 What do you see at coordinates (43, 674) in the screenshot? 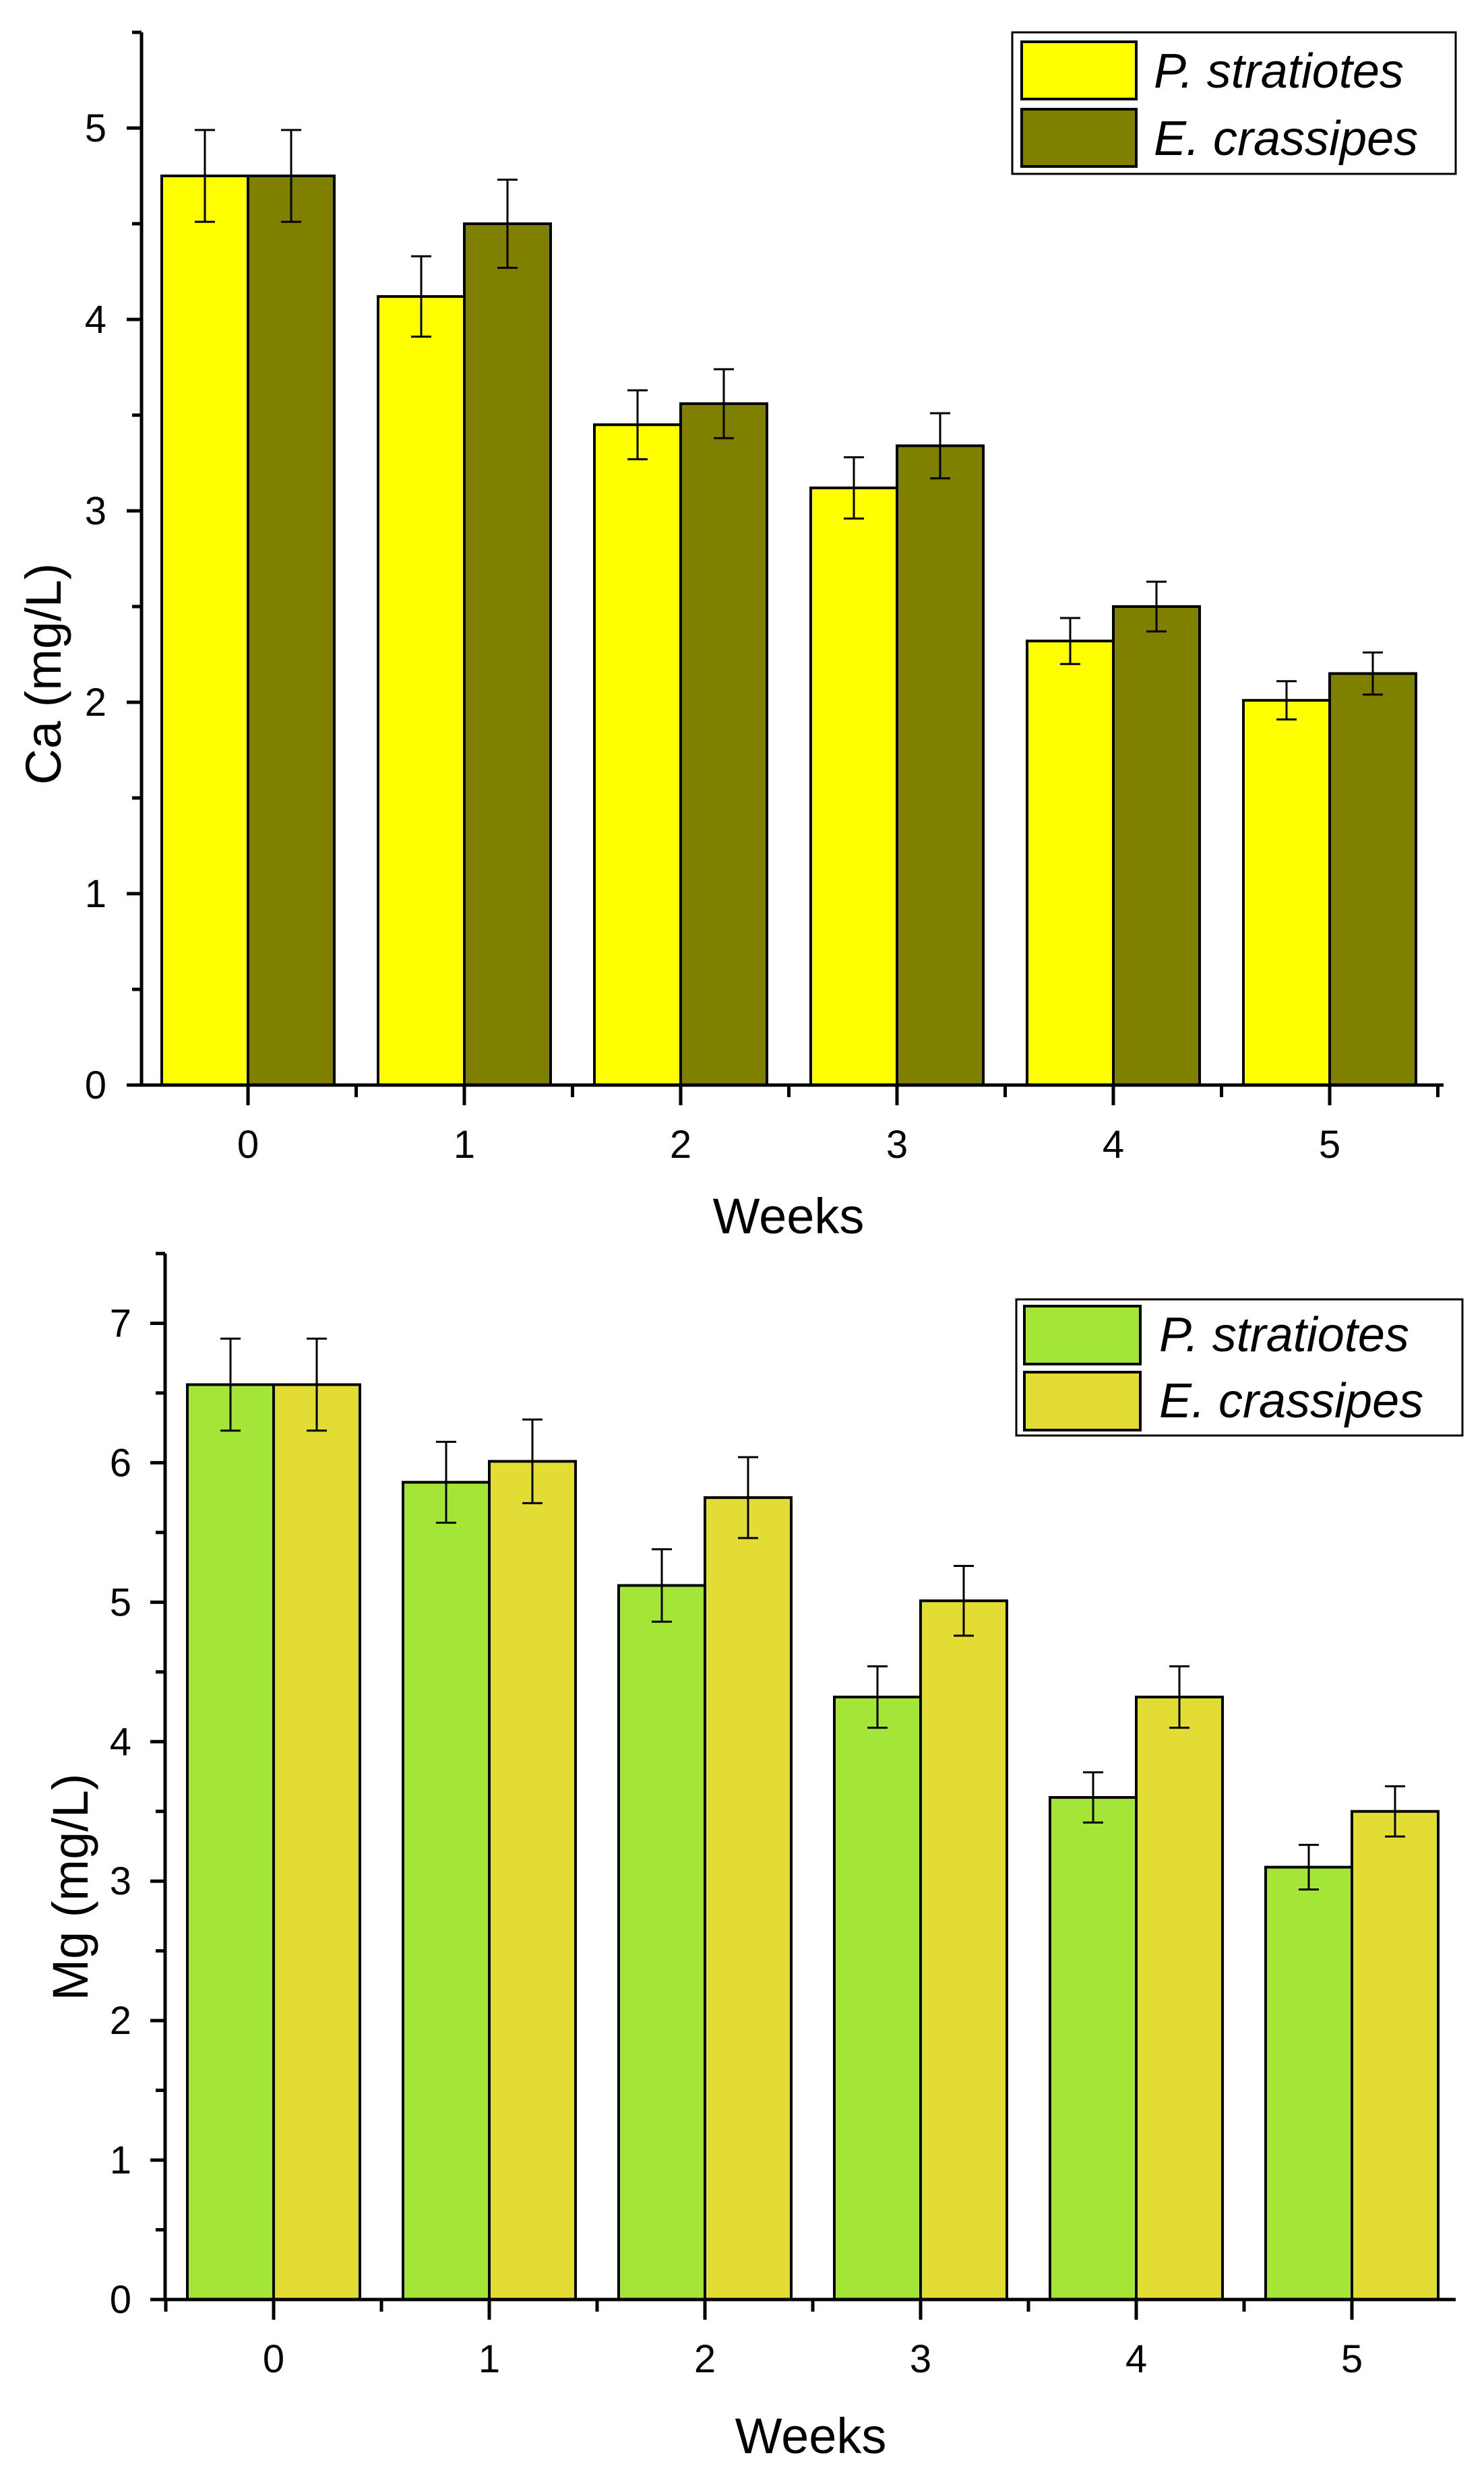
I see `ca-y-axis-title: Ca (mg/L)` at bounding box center [43, 674].